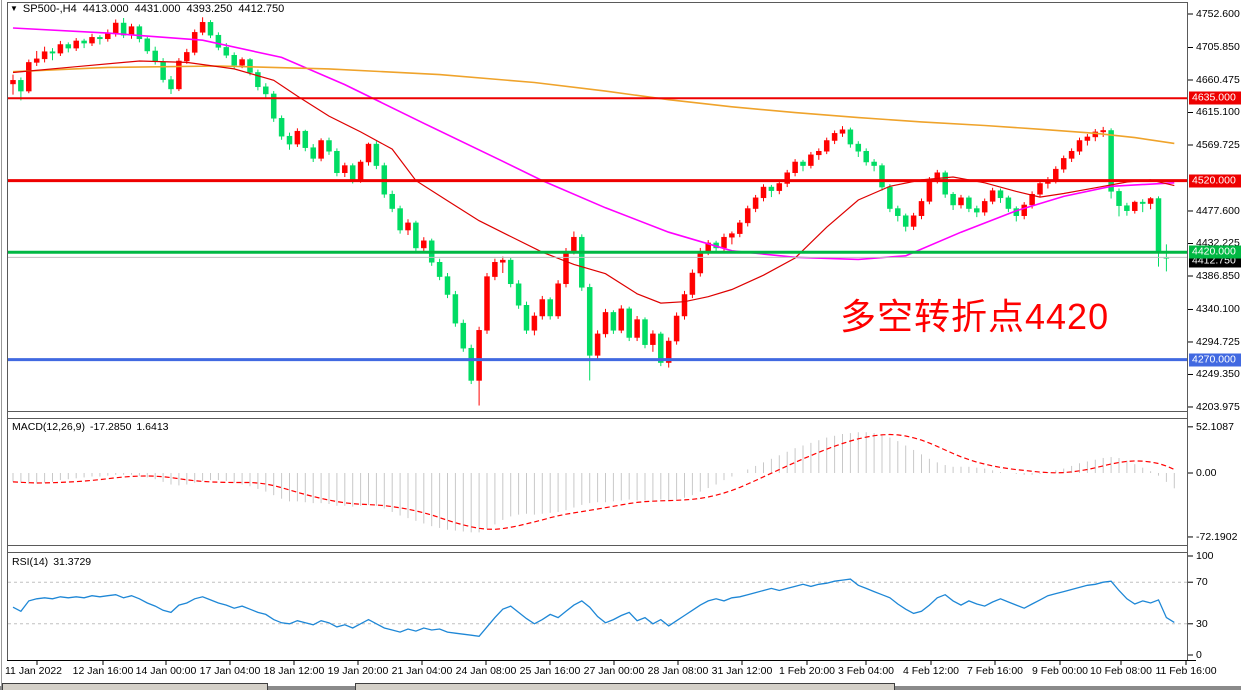 The image size is (1241, 690). Describe the element at coordinates (597, 607) in the screenshot. I see `rsi-pane` at that location.